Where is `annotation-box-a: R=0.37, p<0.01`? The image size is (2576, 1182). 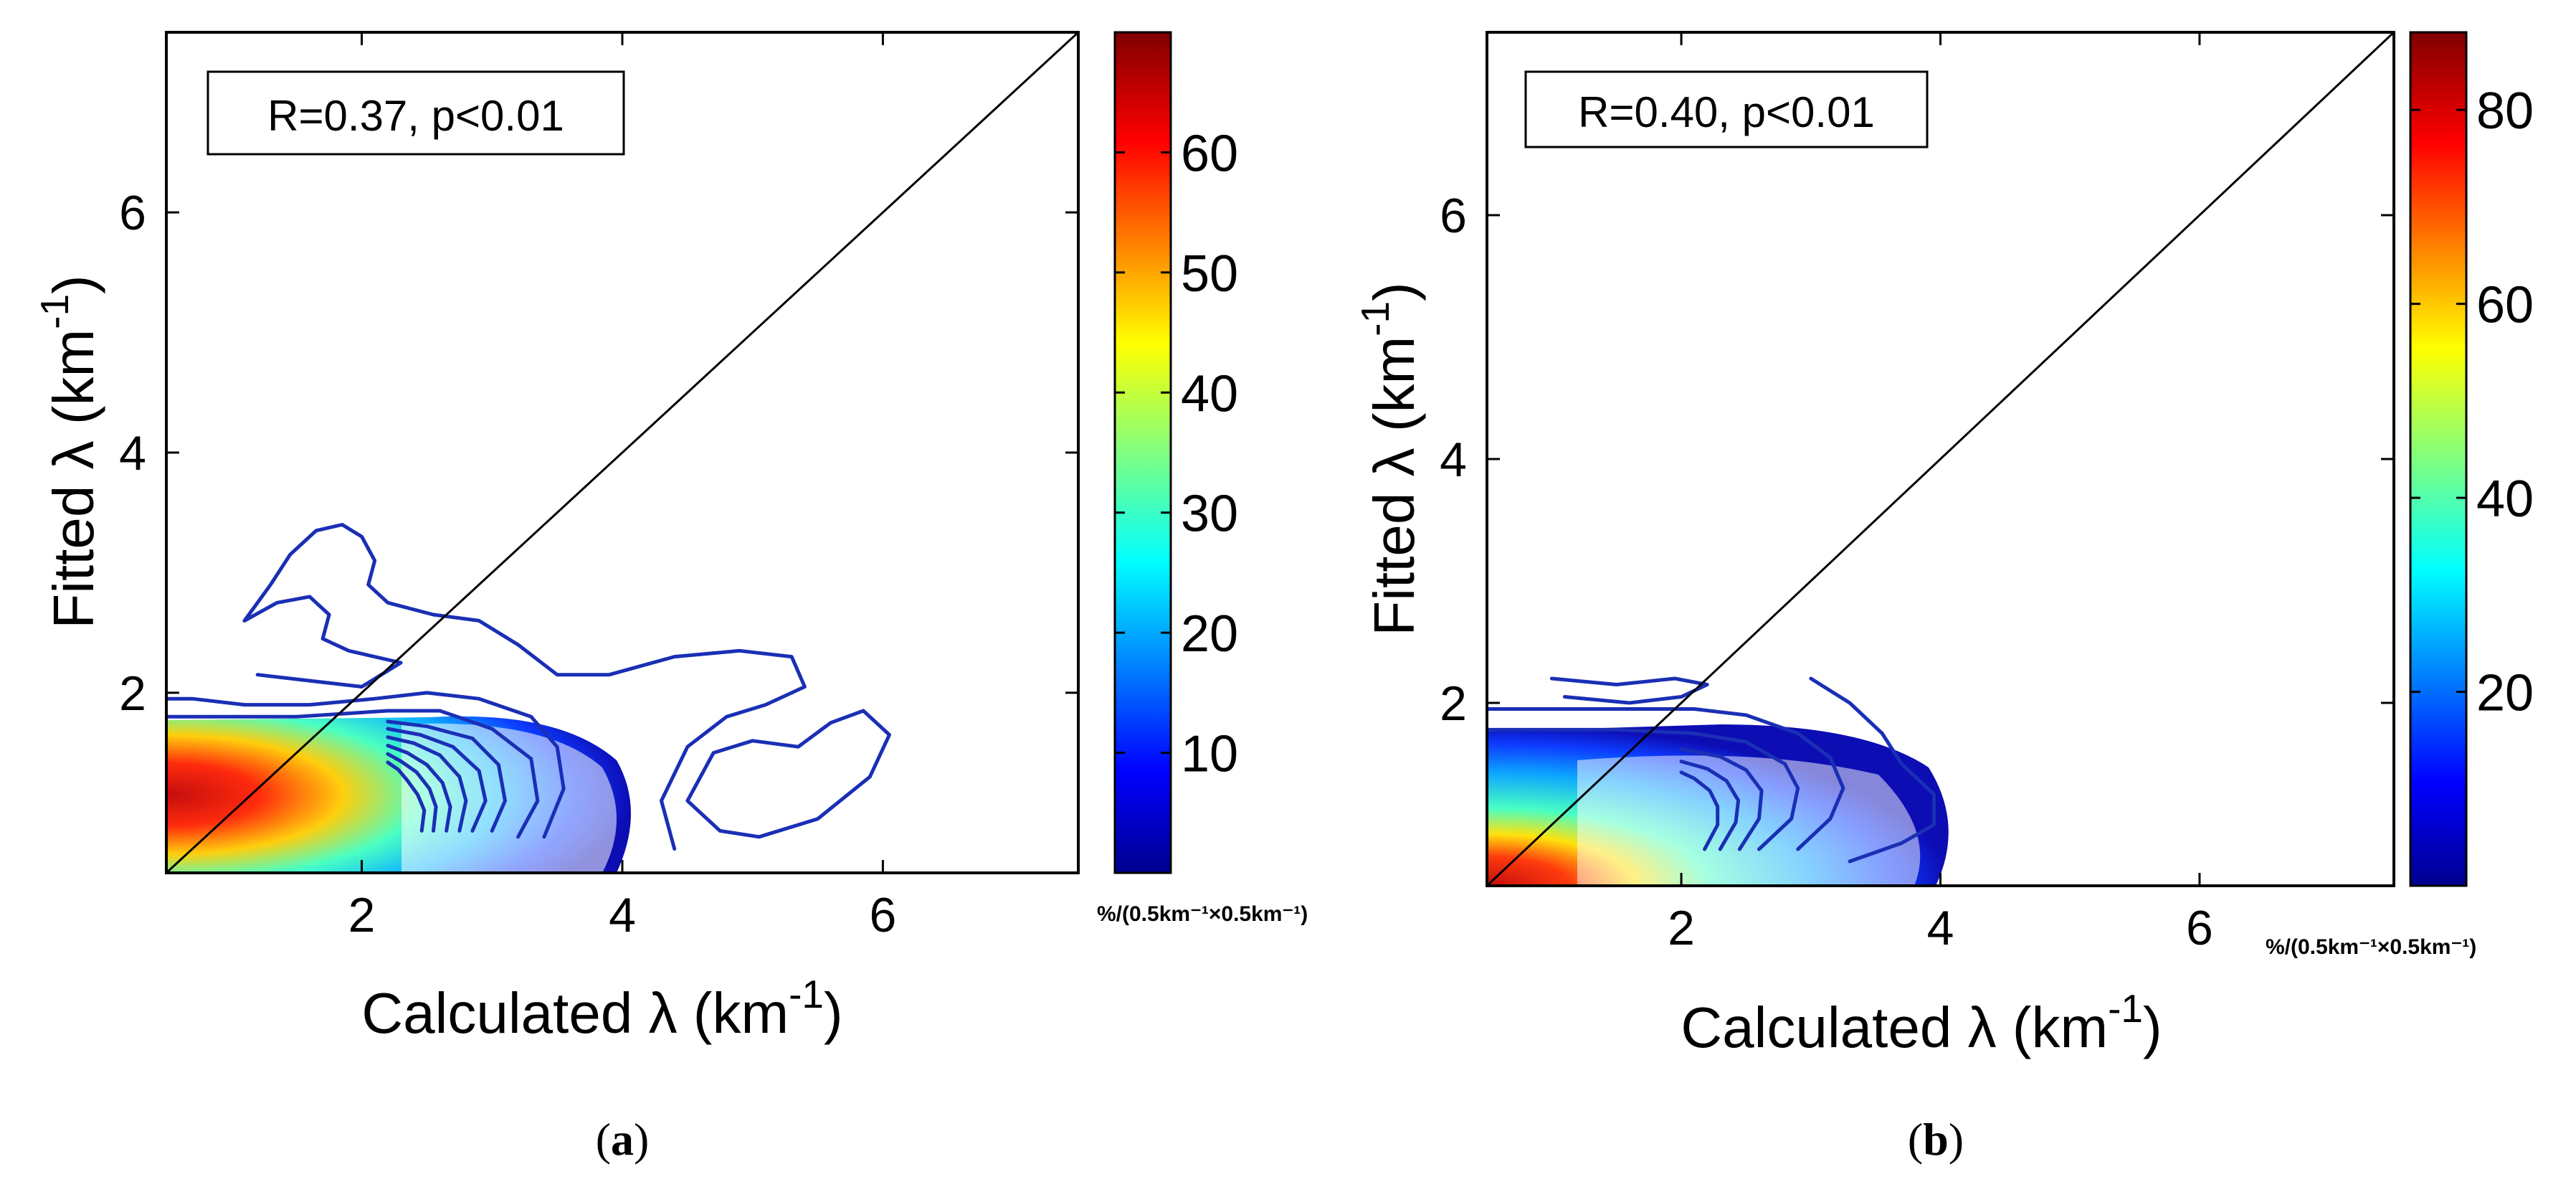 annotation-box-a: R=0.37, p<0.01 is located at coordinates (416, 113).